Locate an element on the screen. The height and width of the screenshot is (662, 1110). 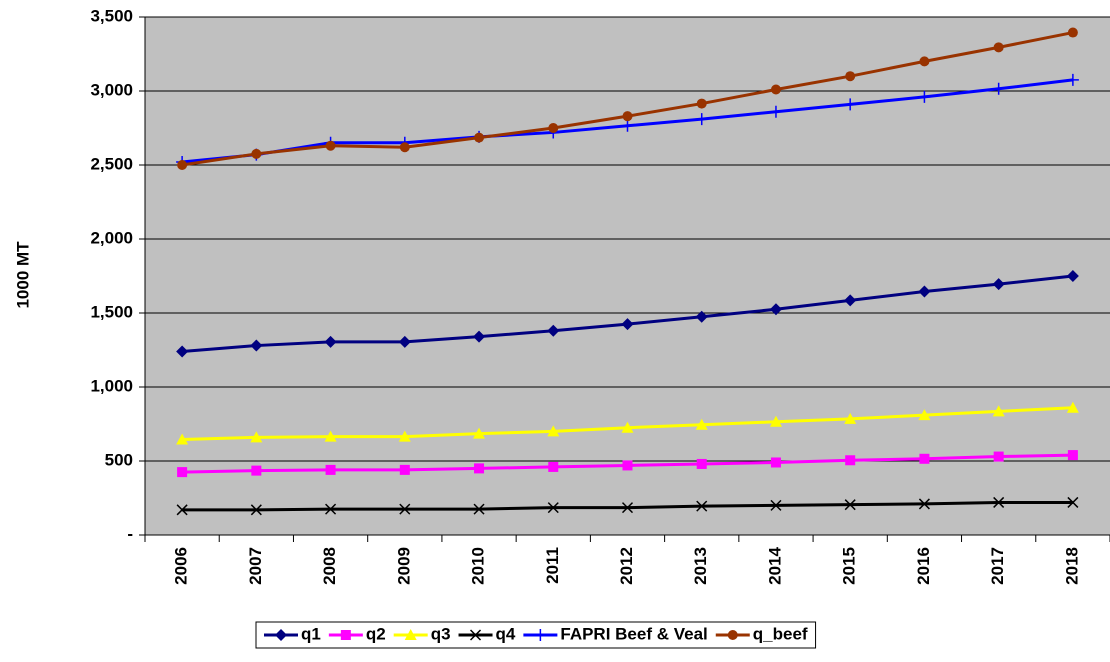
x-tick-label: 2008 is located at coordinates (329, 566).